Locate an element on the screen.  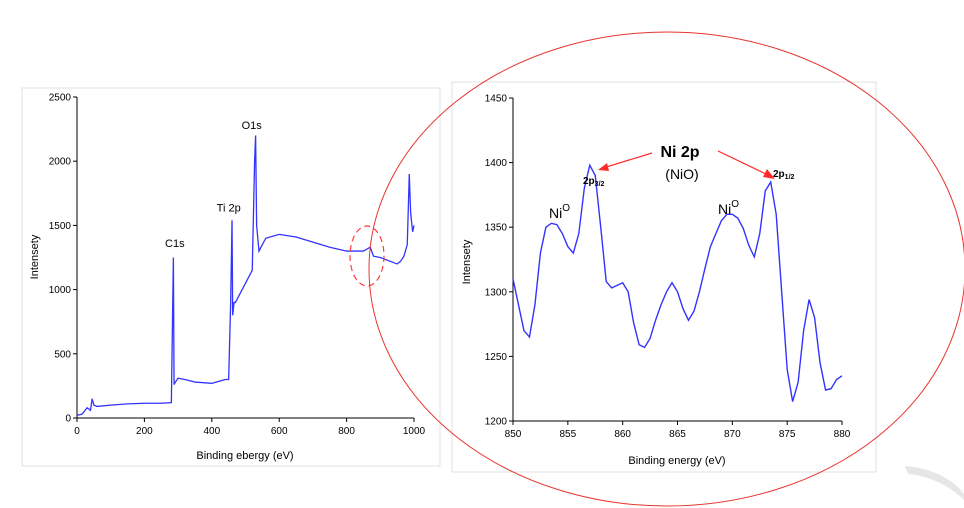
x-tick-label: 880 is located at coordinates (842, 434).